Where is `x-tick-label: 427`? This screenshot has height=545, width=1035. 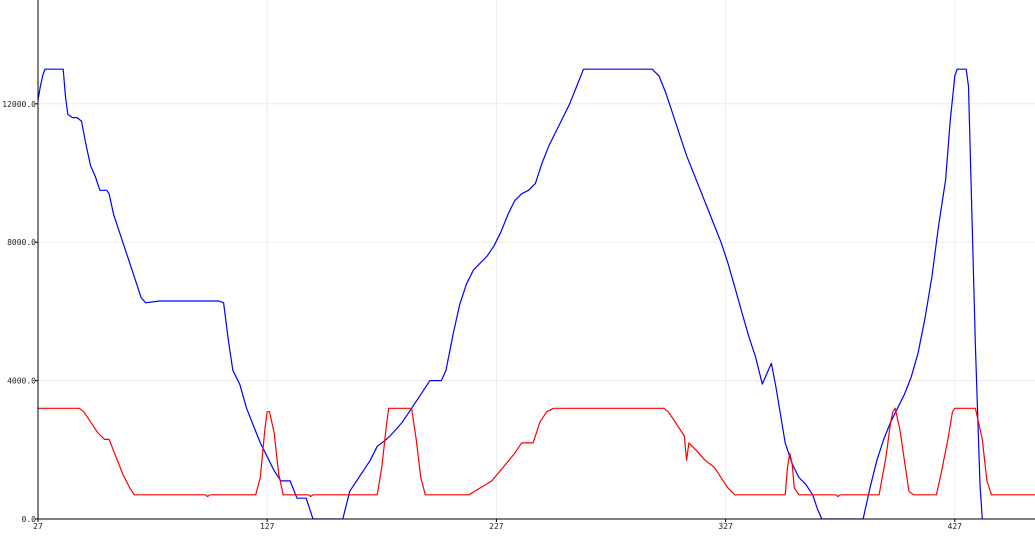
x-tick-label: 427 is located at coordinates (955, 526).